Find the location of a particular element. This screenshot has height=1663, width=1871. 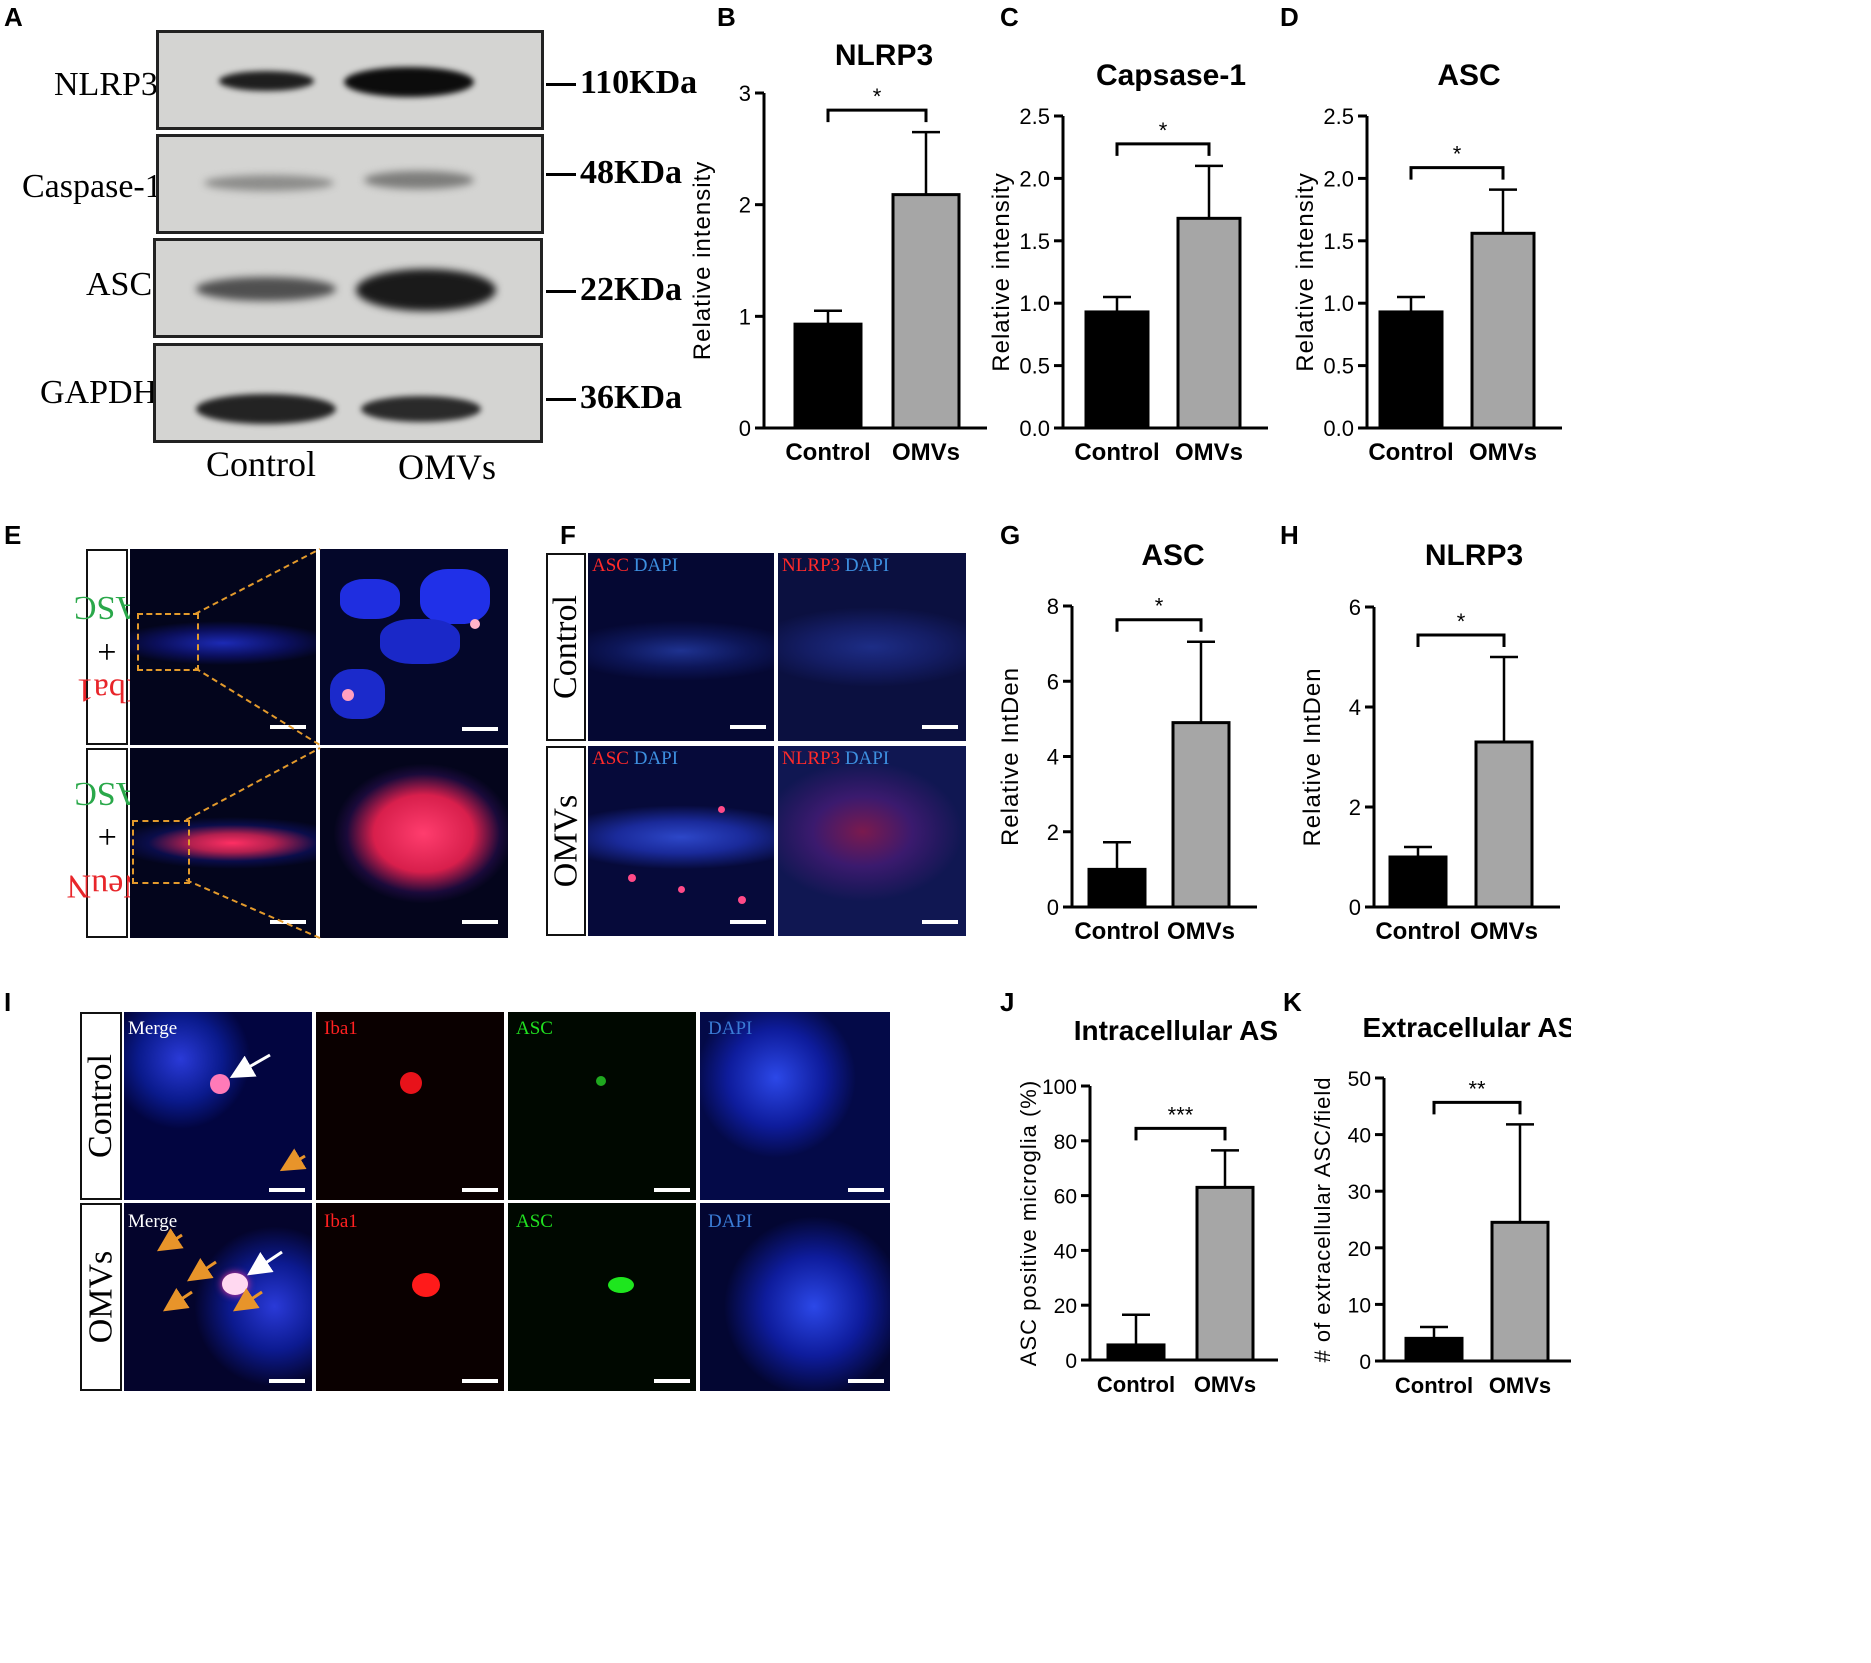

panel-letter-h: H is located at coordinates (1289, 535).